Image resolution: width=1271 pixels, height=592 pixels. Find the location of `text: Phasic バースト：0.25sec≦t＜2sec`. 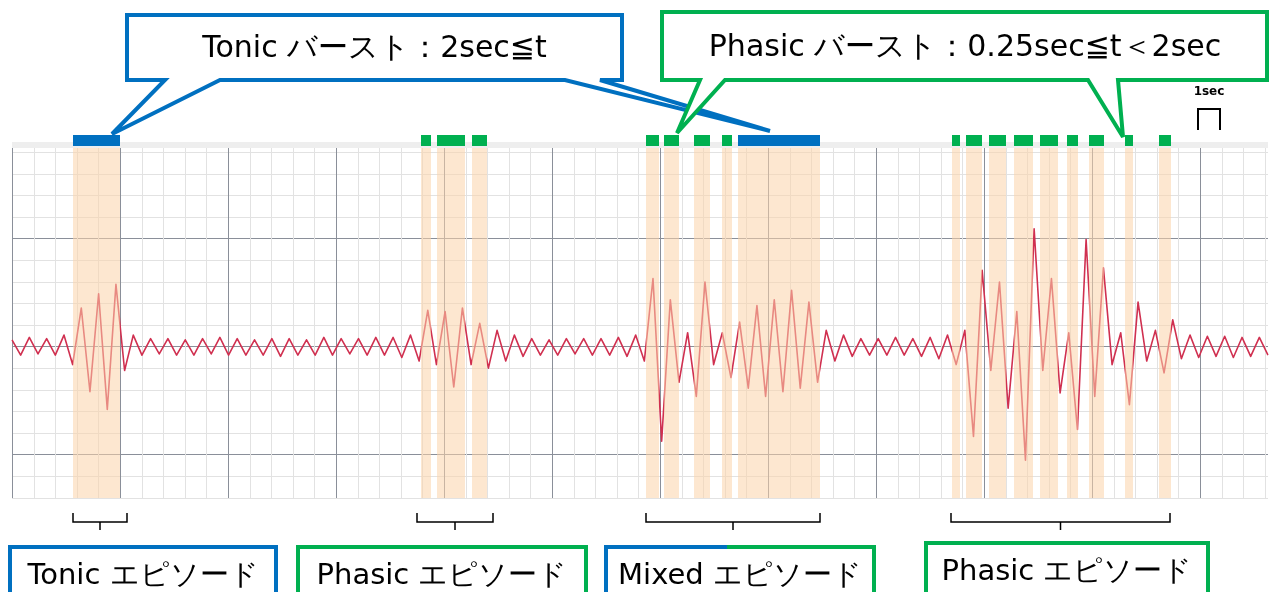

text: Phasic バースト：0.25sec≦t＜2sec is located at coordinates (965, 45).